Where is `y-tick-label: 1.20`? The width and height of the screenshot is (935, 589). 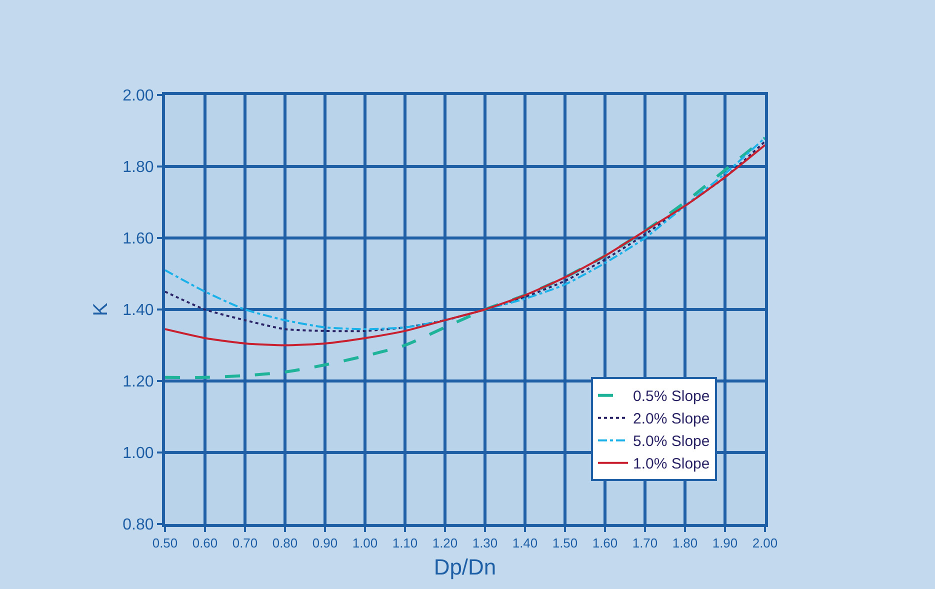 y-tick-label: 1.20 is located at coordinates (138, 382).